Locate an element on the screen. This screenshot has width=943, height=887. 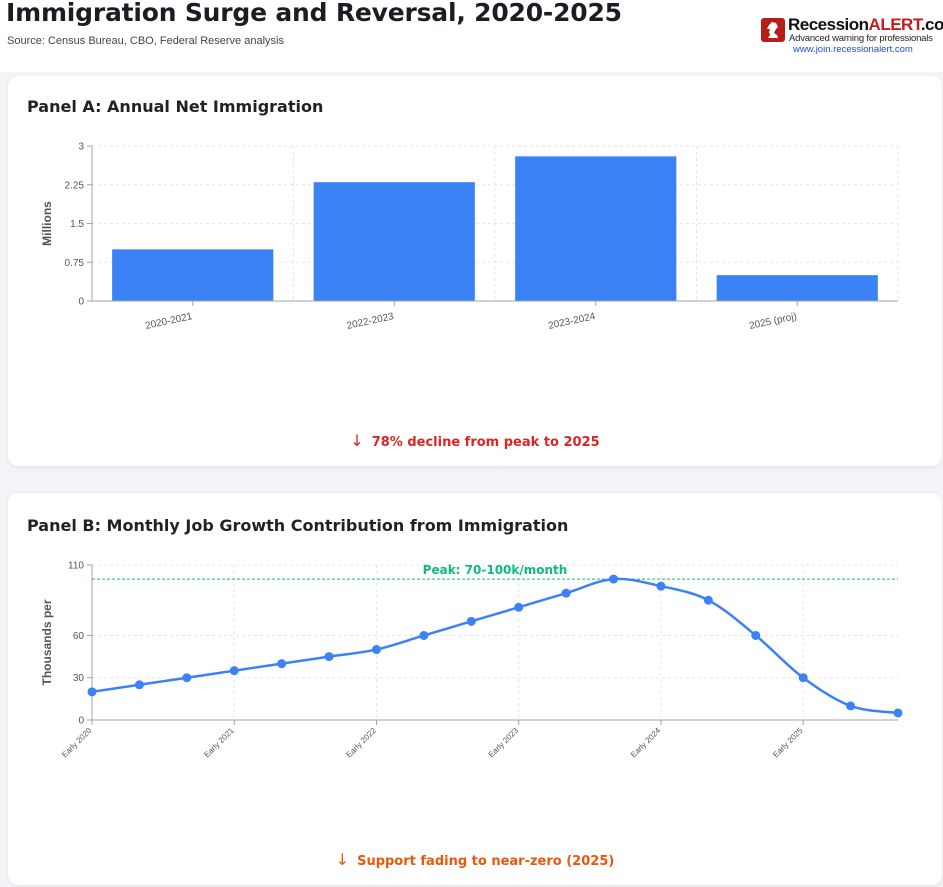
x-tick-label: Early 2021 is located at coordinates (219, 743).